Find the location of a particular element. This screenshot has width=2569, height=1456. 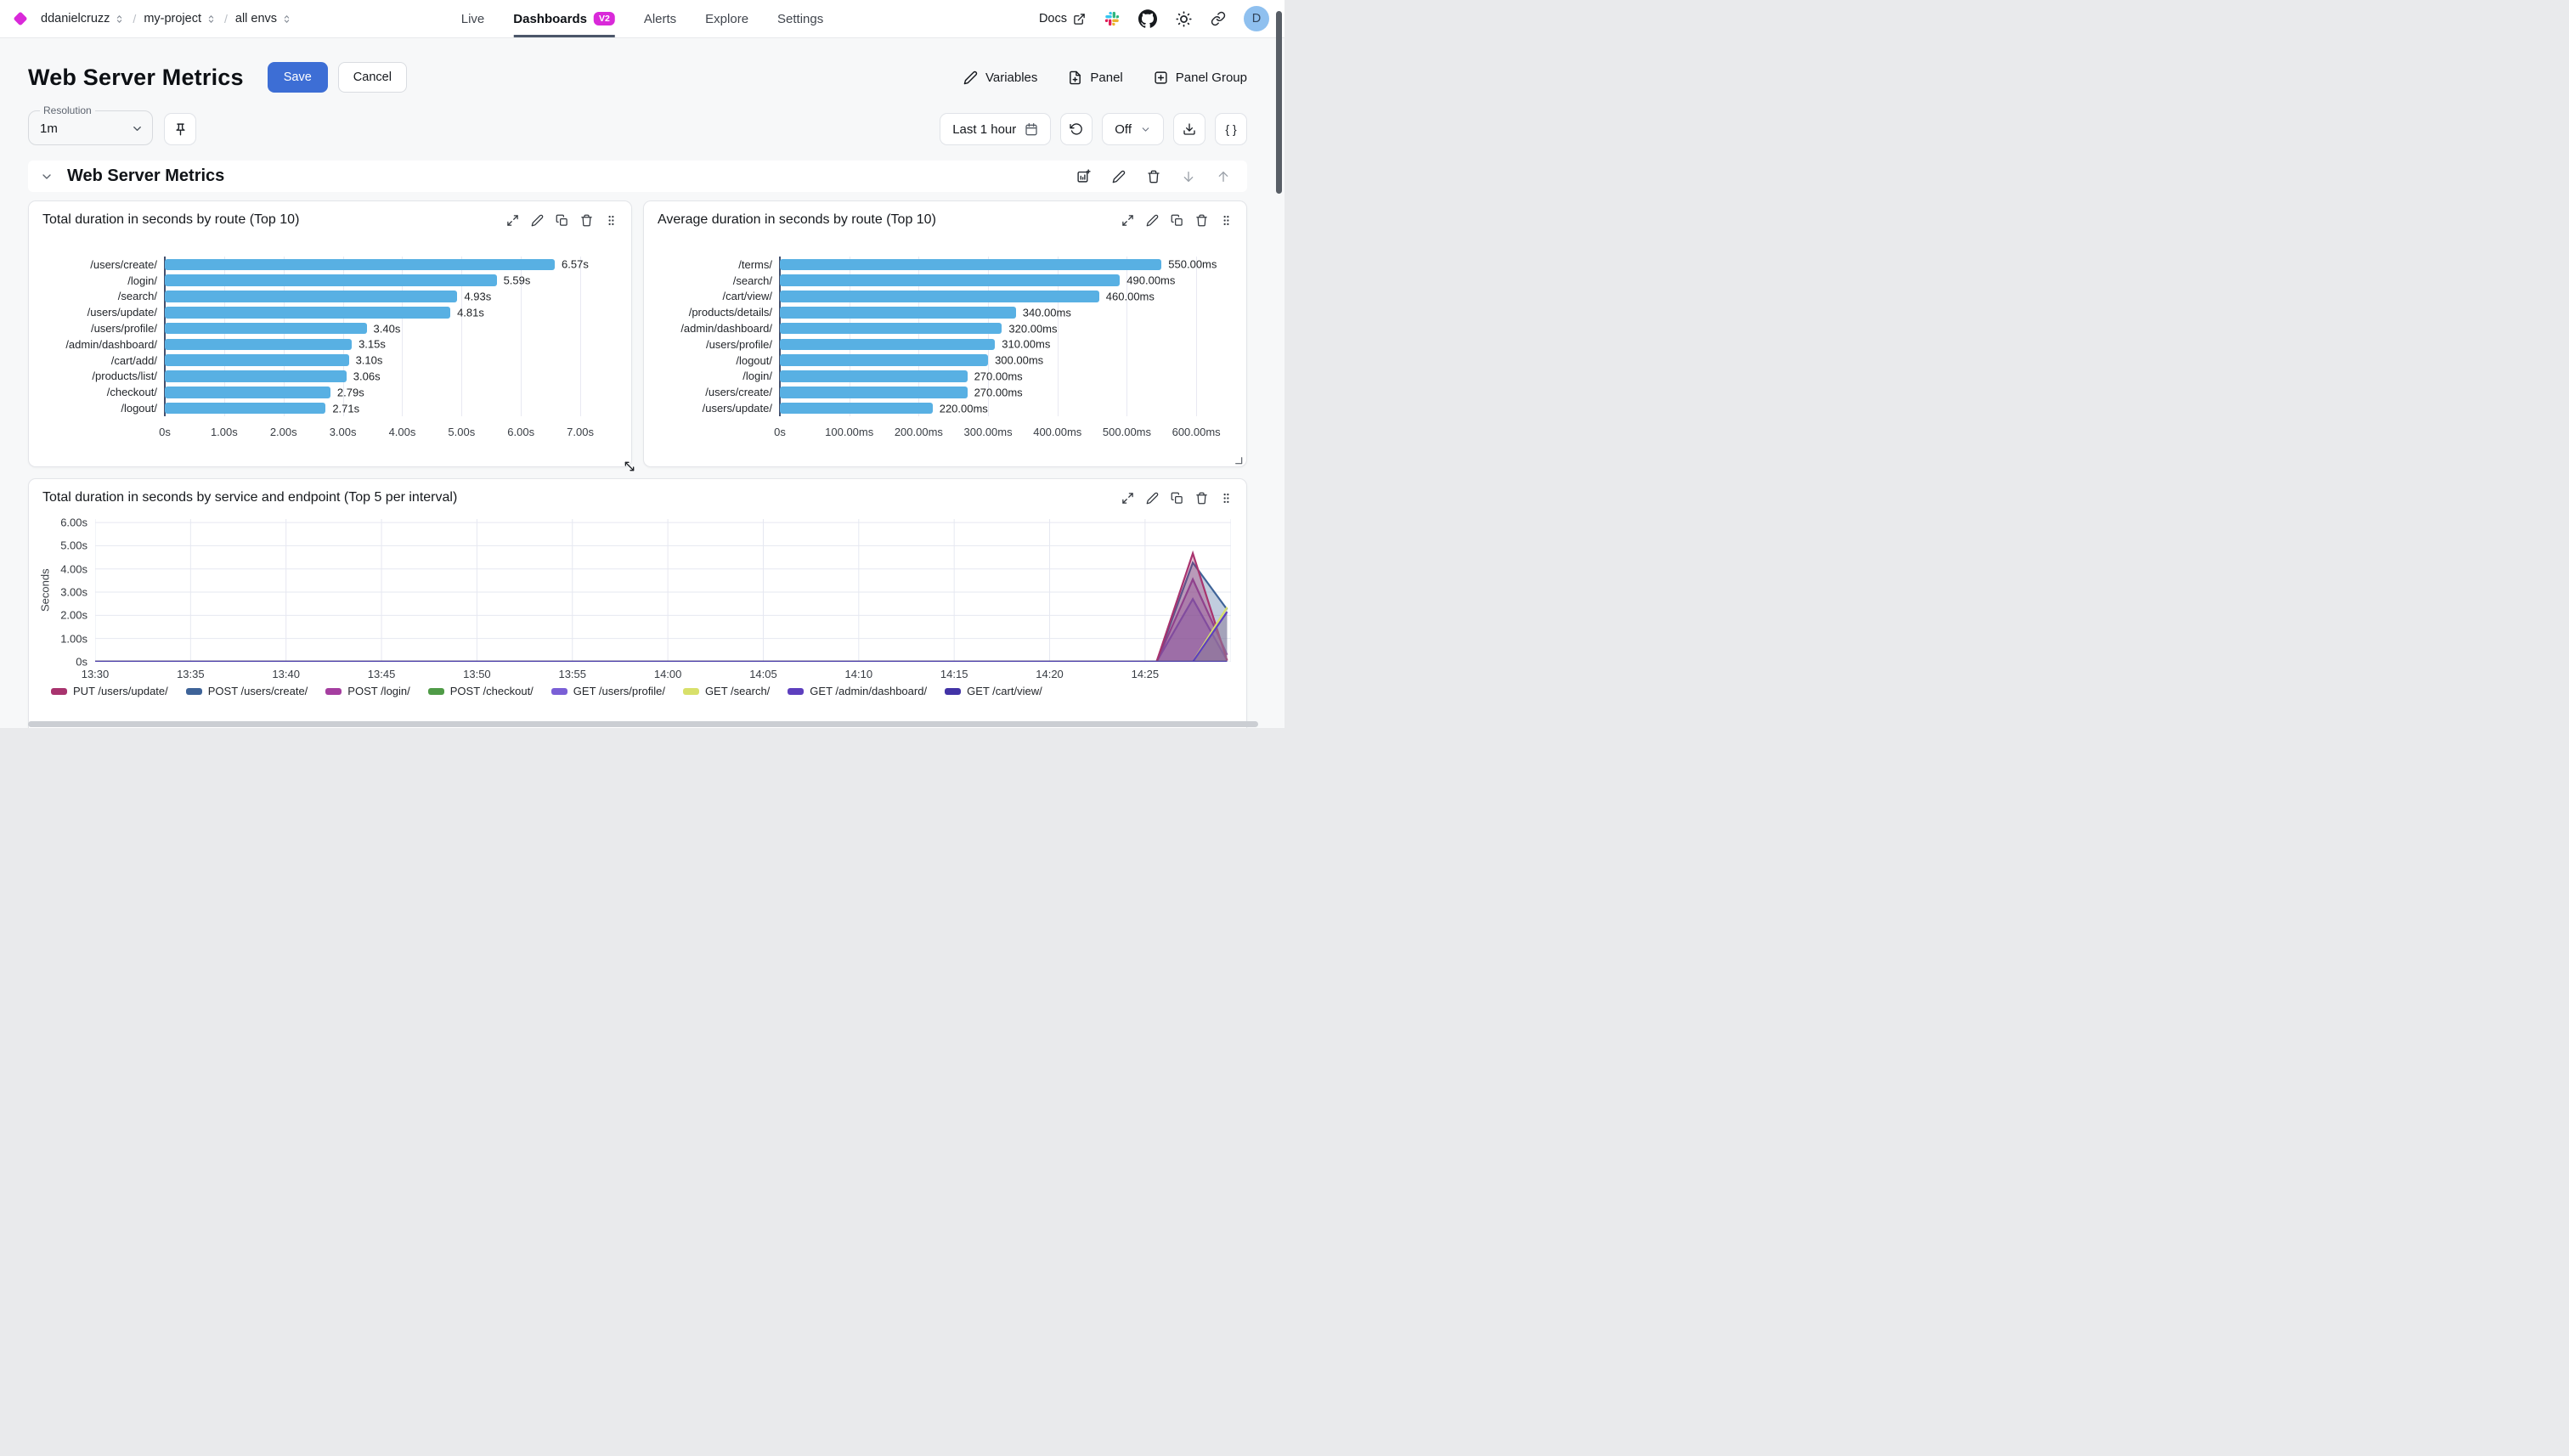

auto-refresh-value: Off is located at coordinates (1124, 129).